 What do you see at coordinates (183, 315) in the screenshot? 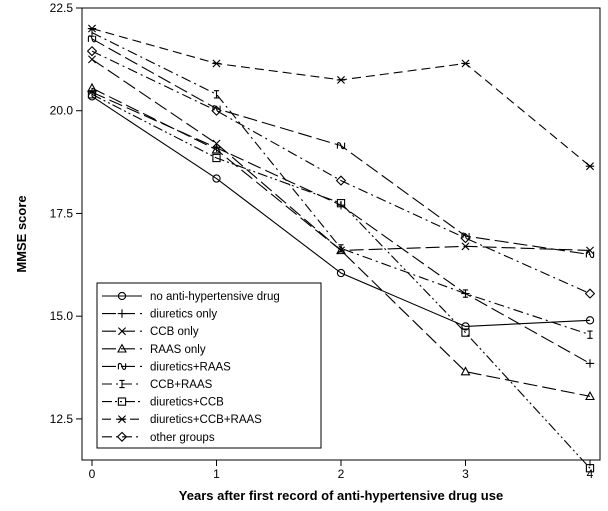
I see `legend-entry-label: diuretics only` at bounding box center [183, 315].